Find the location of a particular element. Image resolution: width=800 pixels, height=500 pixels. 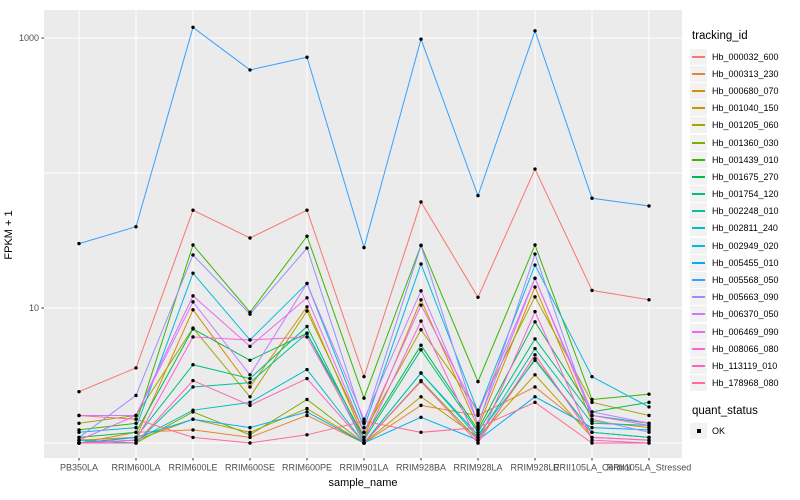

x-tick-label: PB350LA is located at coordinates (79, 468).